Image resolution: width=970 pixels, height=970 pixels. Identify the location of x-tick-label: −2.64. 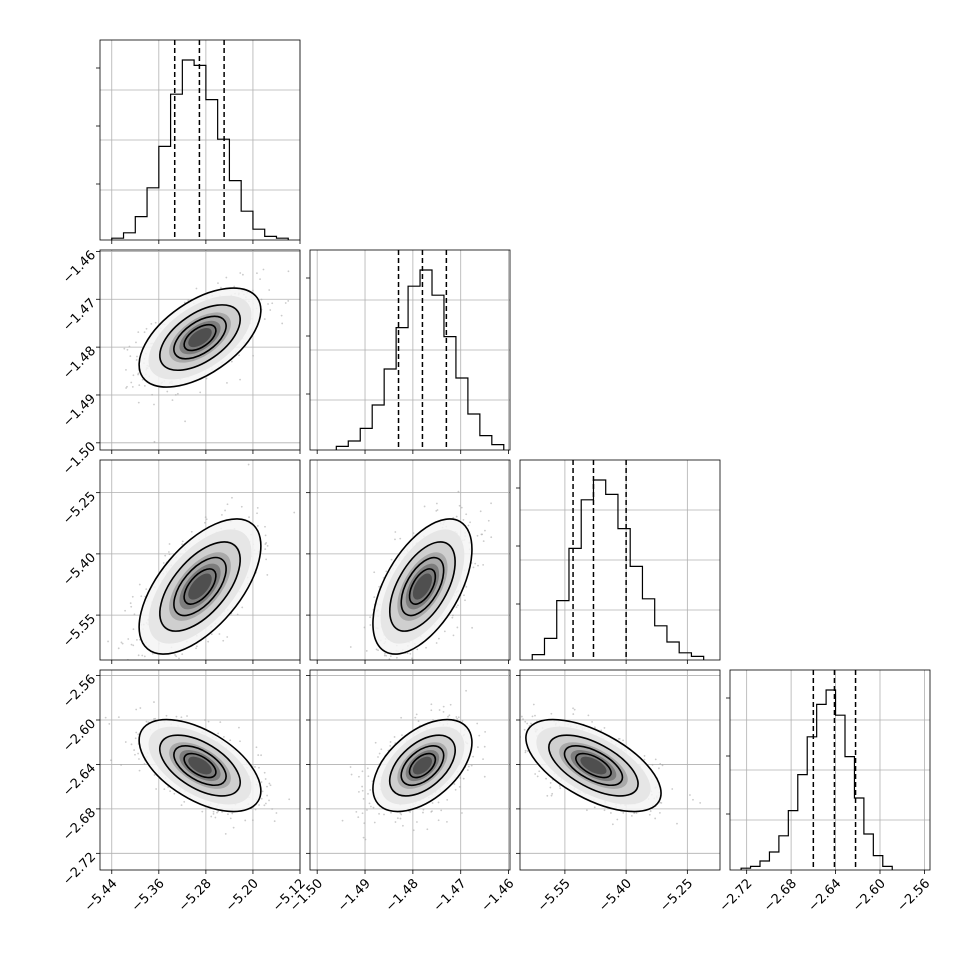
(825, 895).